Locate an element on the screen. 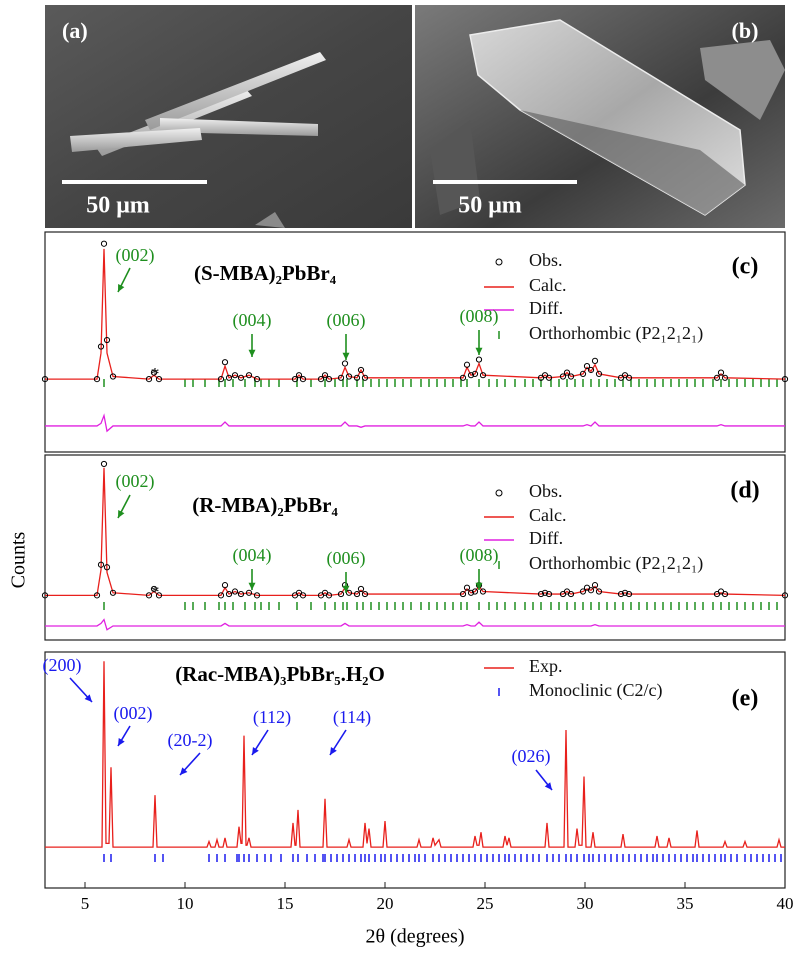 The height and width of the screenshot is (960, 798). panel-title: (S-MBA)₂PbBr₄ is located at coordinates (265, 273).